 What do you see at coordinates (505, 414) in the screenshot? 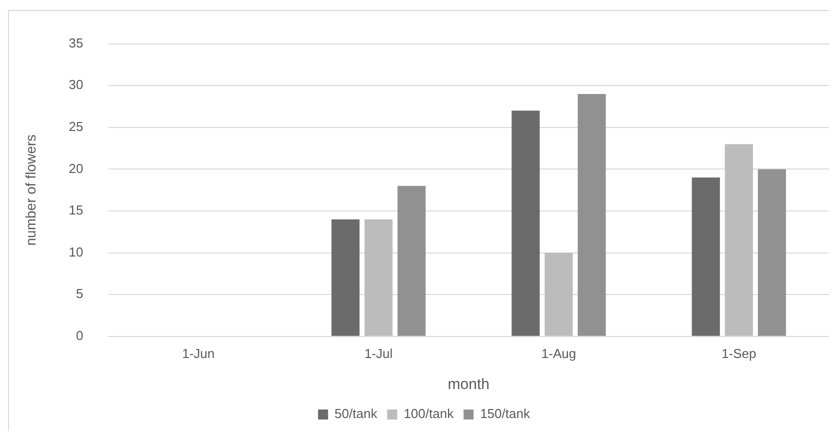
I see `legend-label: 150/tank` at bounding box center [505, 414].